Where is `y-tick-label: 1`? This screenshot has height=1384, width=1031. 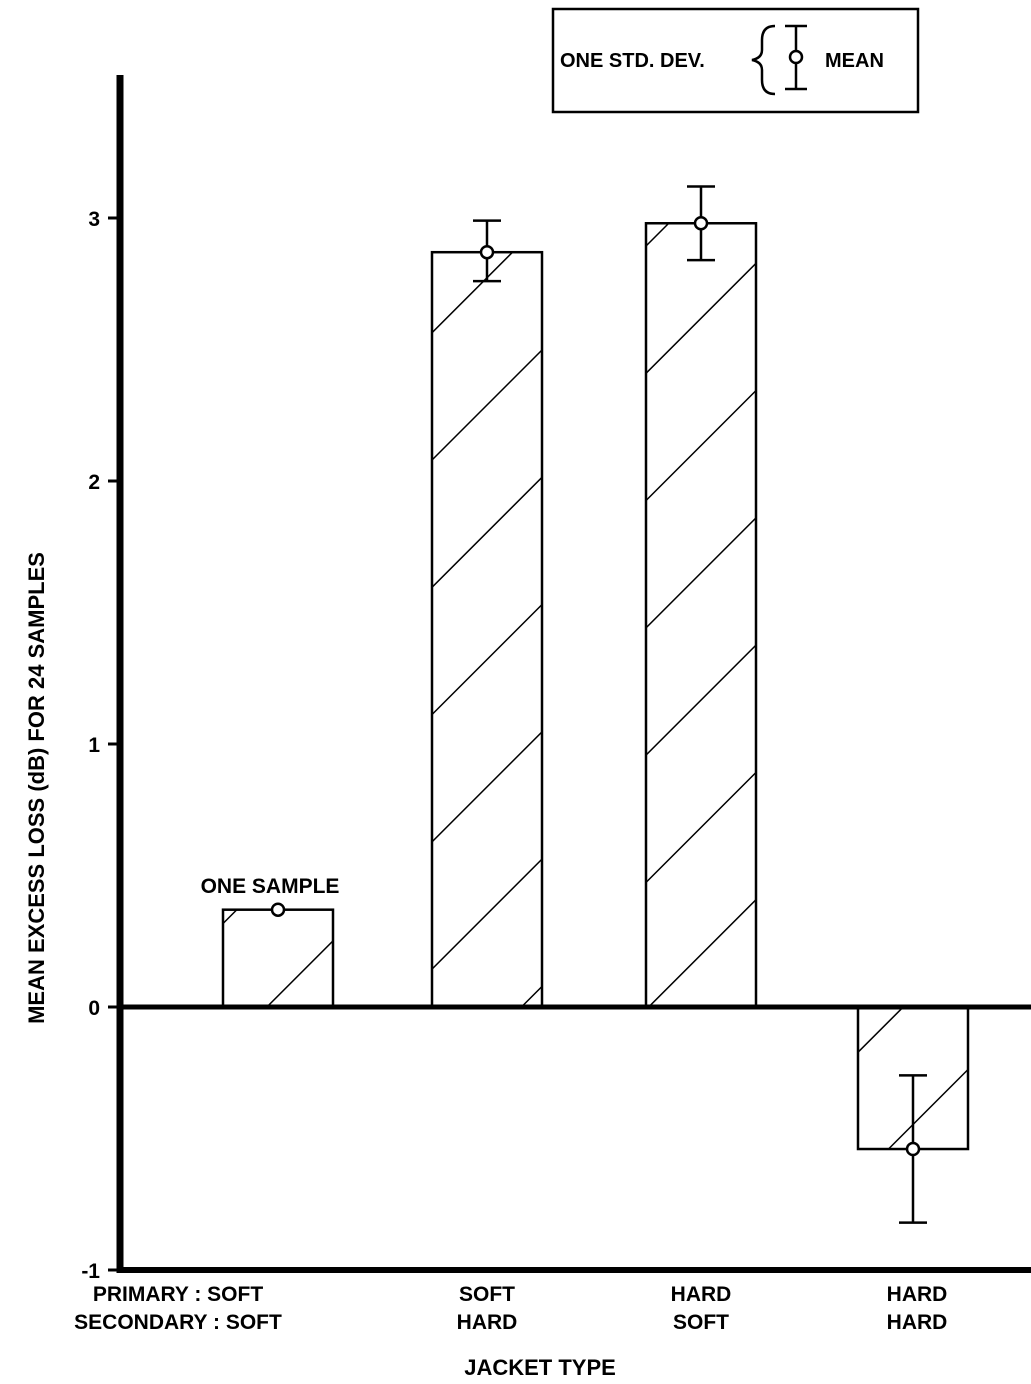 y-tick-label: 1 is located at coordinates (94, 745).